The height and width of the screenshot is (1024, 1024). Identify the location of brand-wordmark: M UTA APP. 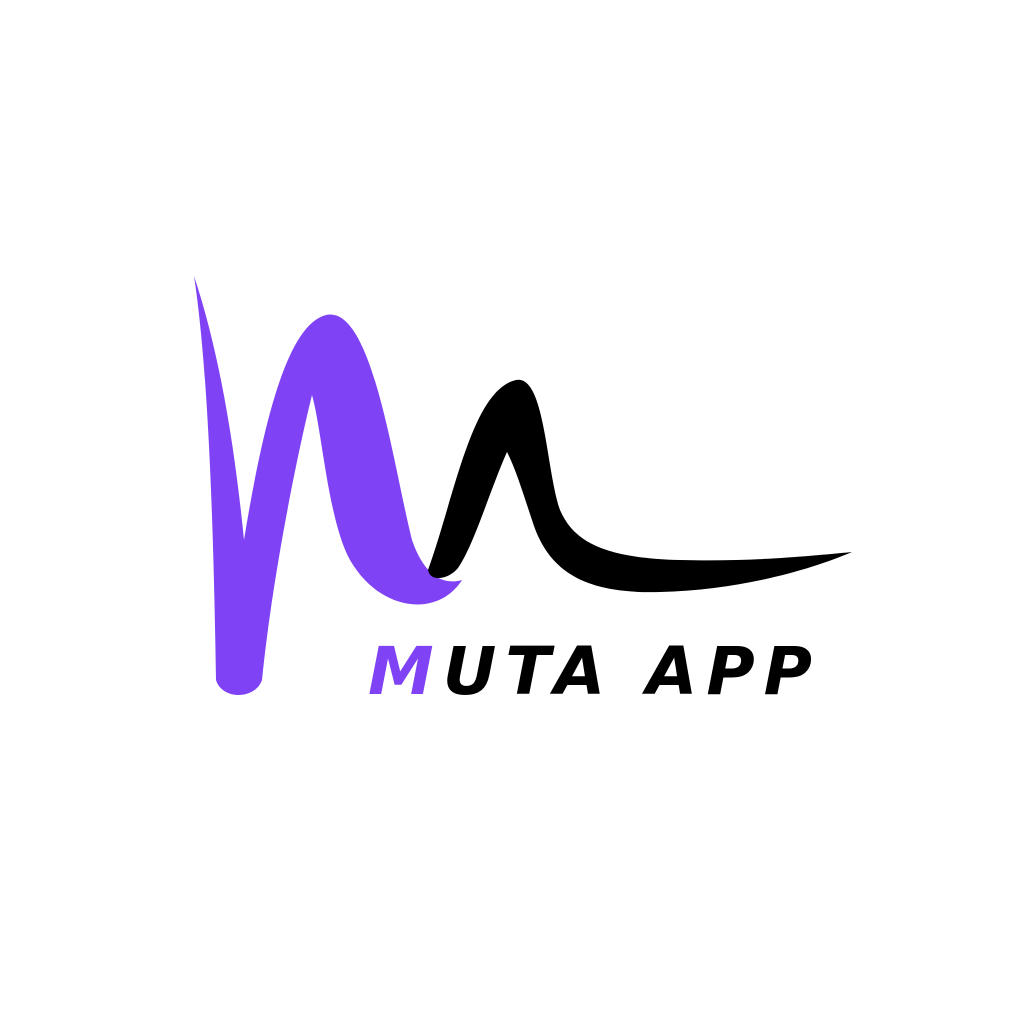
(594, 672).